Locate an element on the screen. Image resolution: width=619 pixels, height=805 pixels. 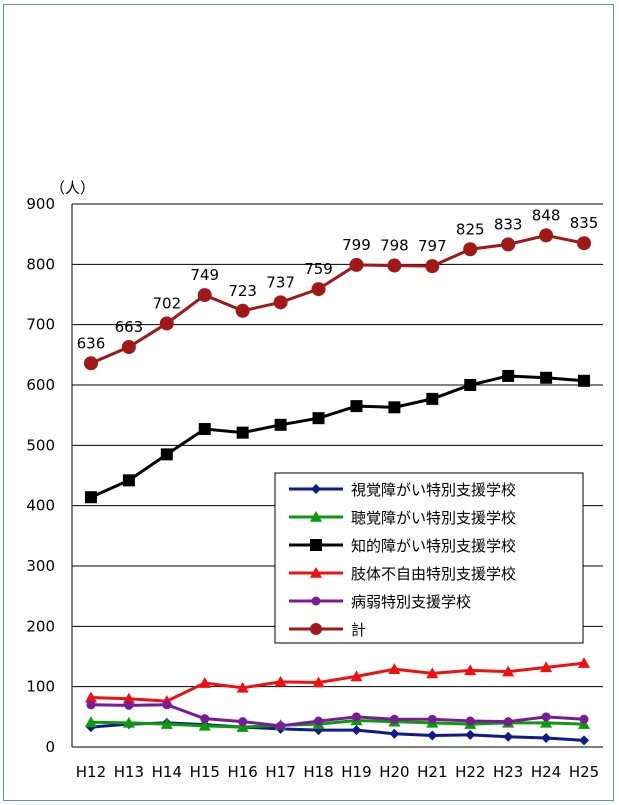
y-tick-label: 200 is located at coordinates (40, 626).